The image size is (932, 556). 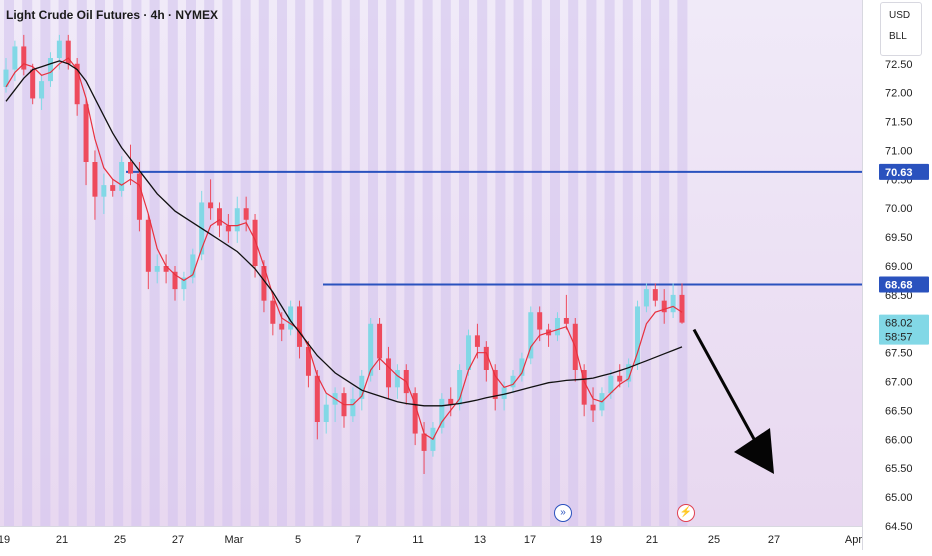 I want to click on forecast-arrow-head, so click(x=754, y=451).